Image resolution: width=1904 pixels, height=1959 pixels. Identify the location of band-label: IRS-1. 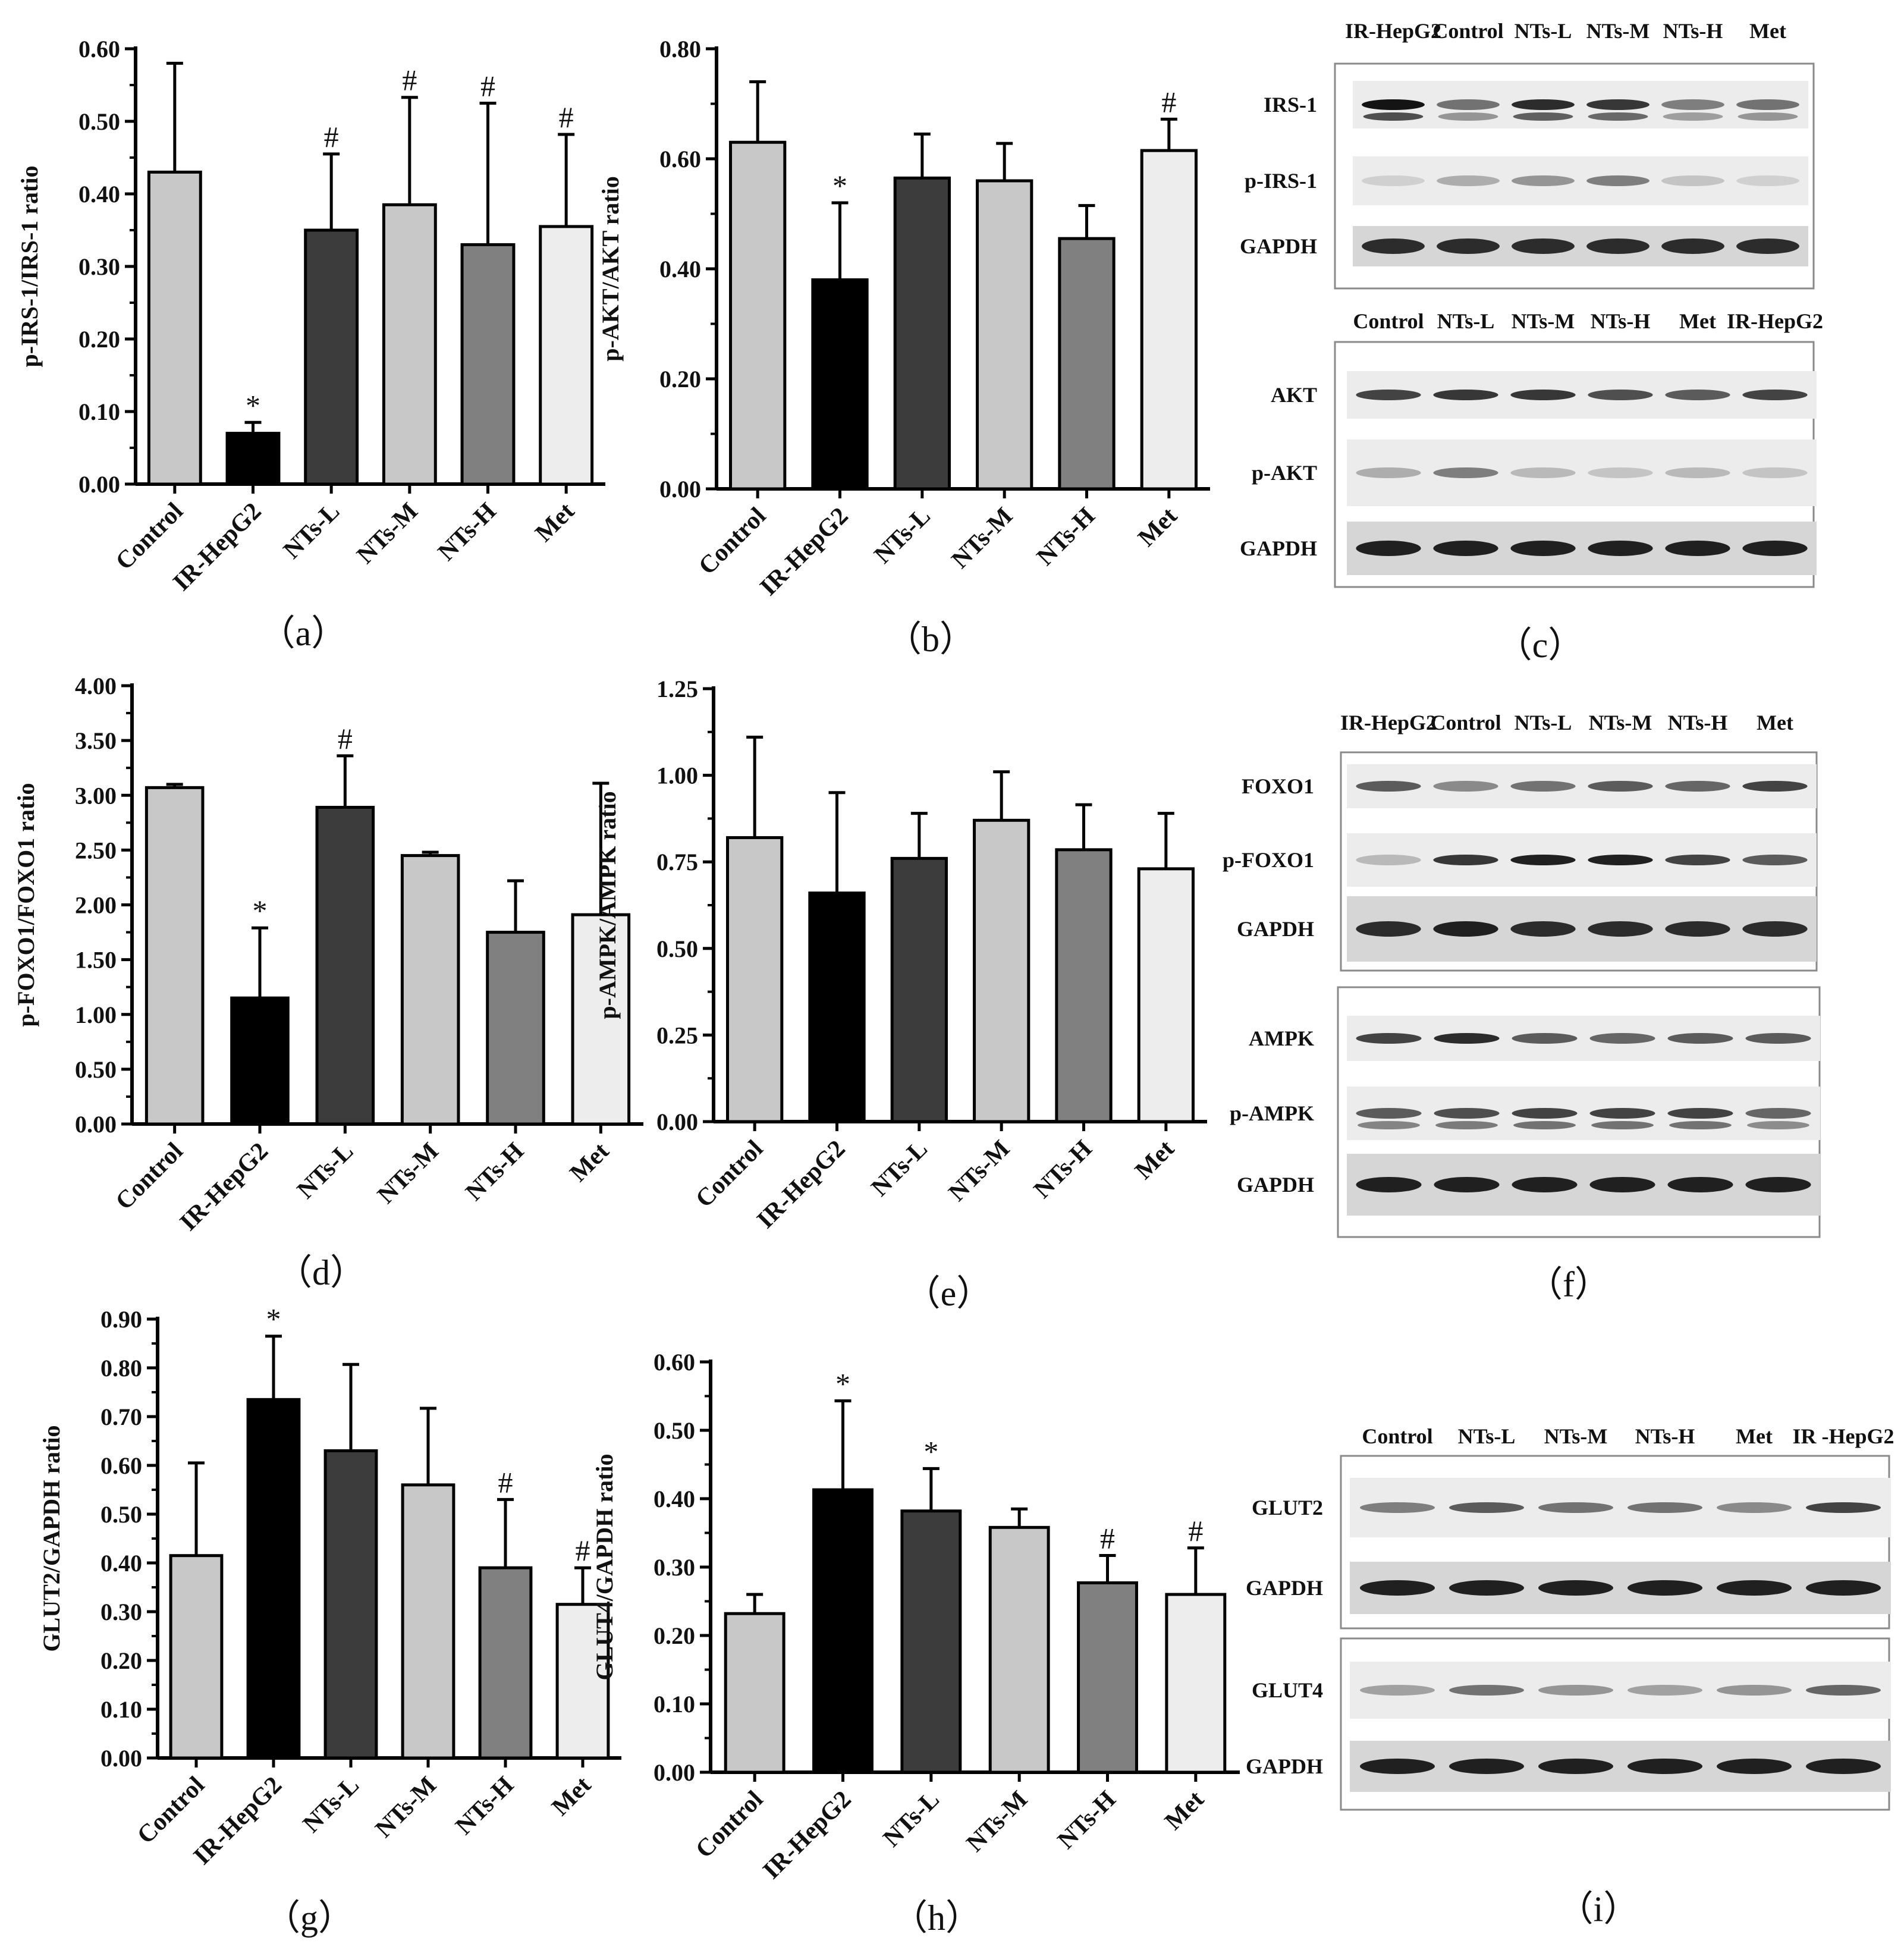
(1290, 105).